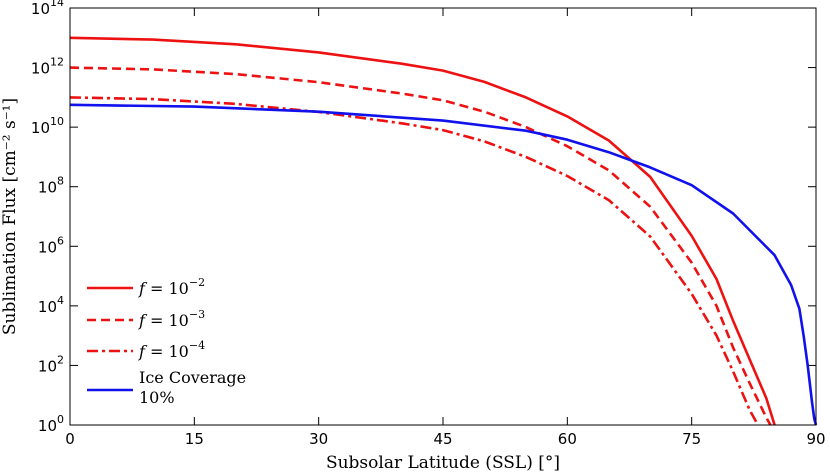  What do you see at coordinates (51, 186) in the screenshot?
I see `y-tick-label: 10⁸` at bounding box center [51, 186].